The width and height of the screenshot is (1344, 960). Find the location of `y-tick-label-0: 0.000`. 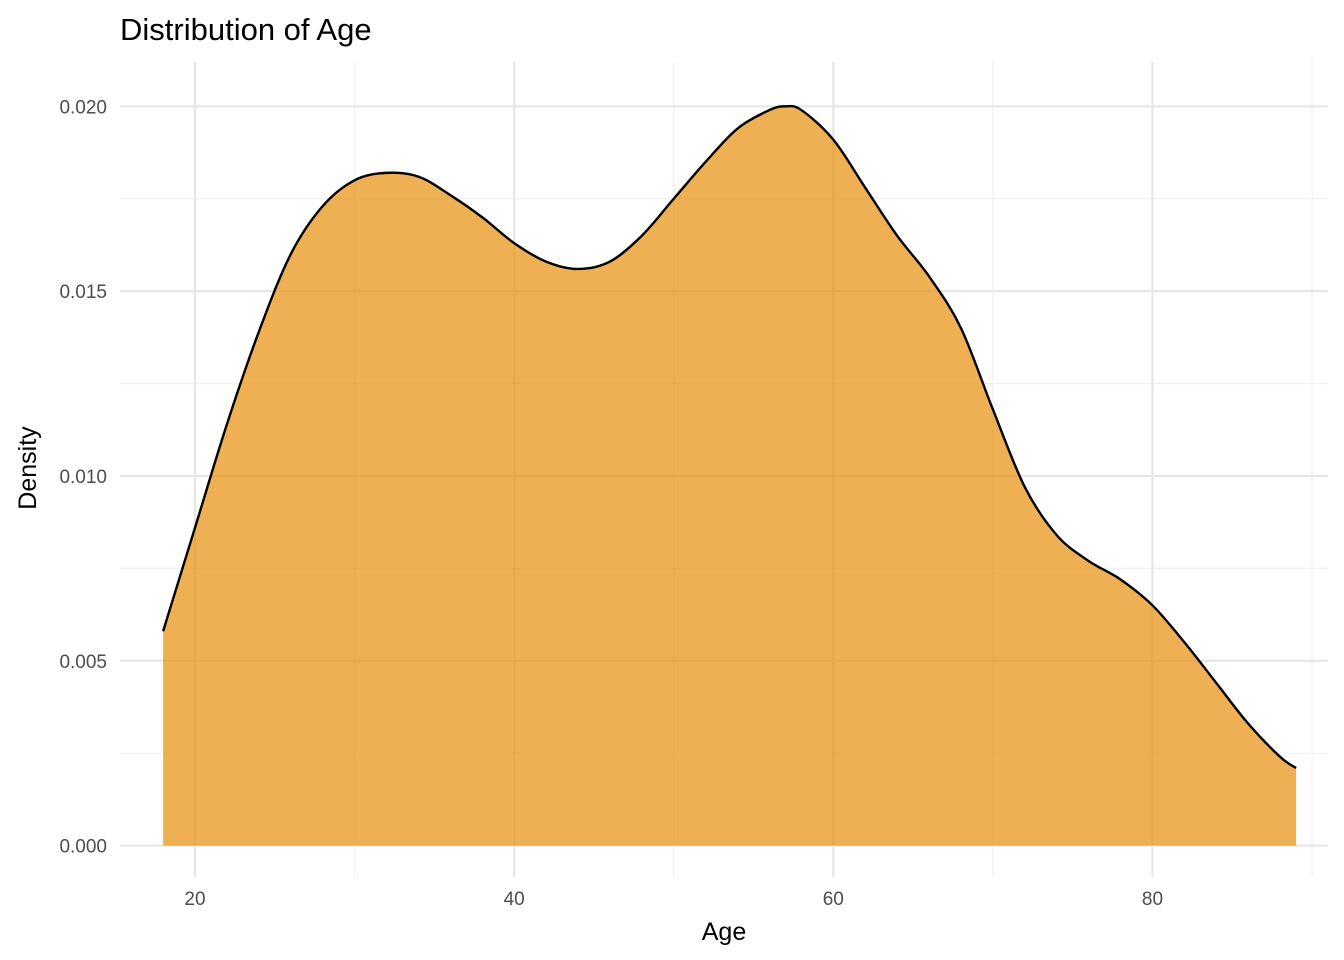

y-tick-label-0: 0.000 is located at coordinates (83, 847).